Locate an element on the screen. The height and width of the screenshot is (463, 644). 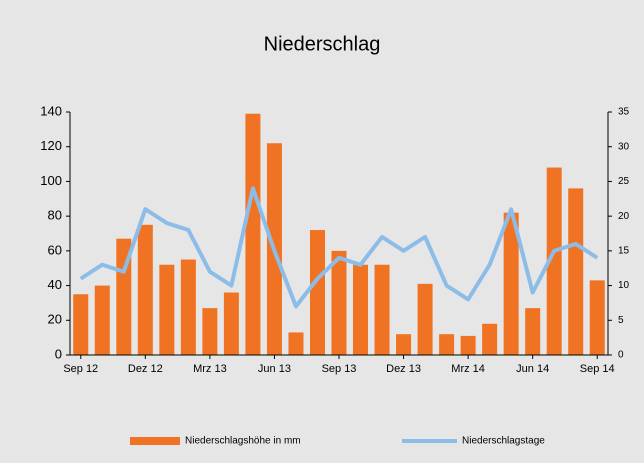
x-tick-label: Mrz 13 is located at coordinates (210, 369).